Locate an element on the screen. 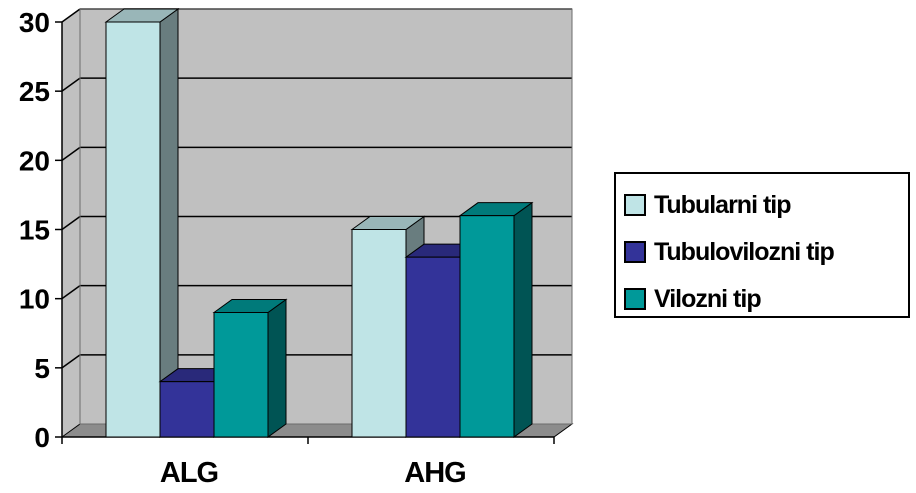 The height and width of the screenshot is (493, 916). y-tick-label: 20 is located at coordinates (34, 160).